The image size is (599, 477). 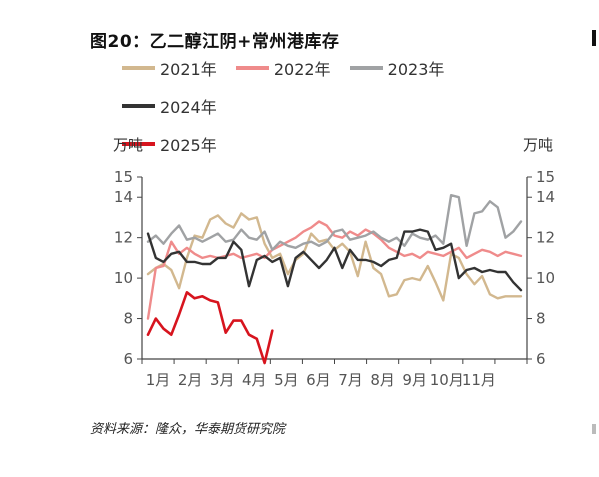 I want to click on x-tick-label: 9月, so click(x=414, y=380).